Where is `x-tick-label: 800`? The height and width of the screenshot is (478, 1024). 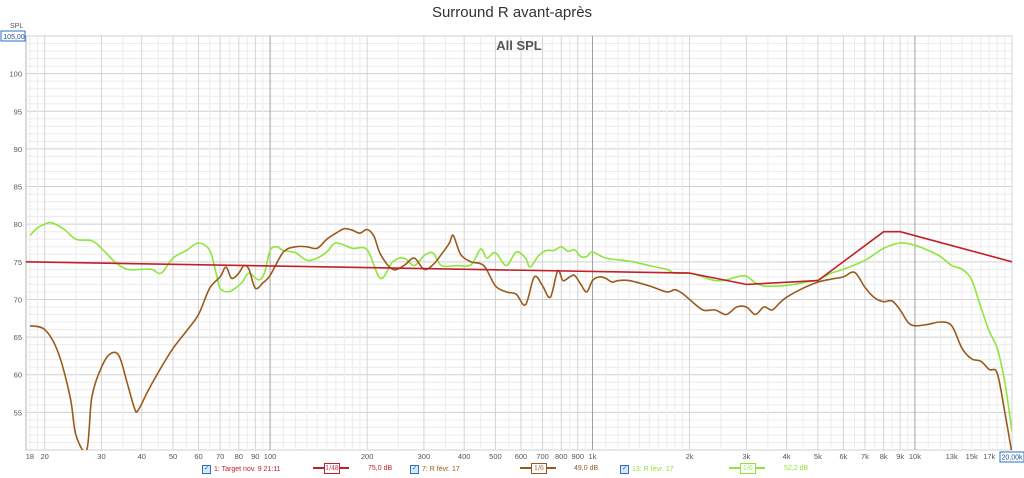 x-tick-label: 800 is located at coordinates (561, 456).